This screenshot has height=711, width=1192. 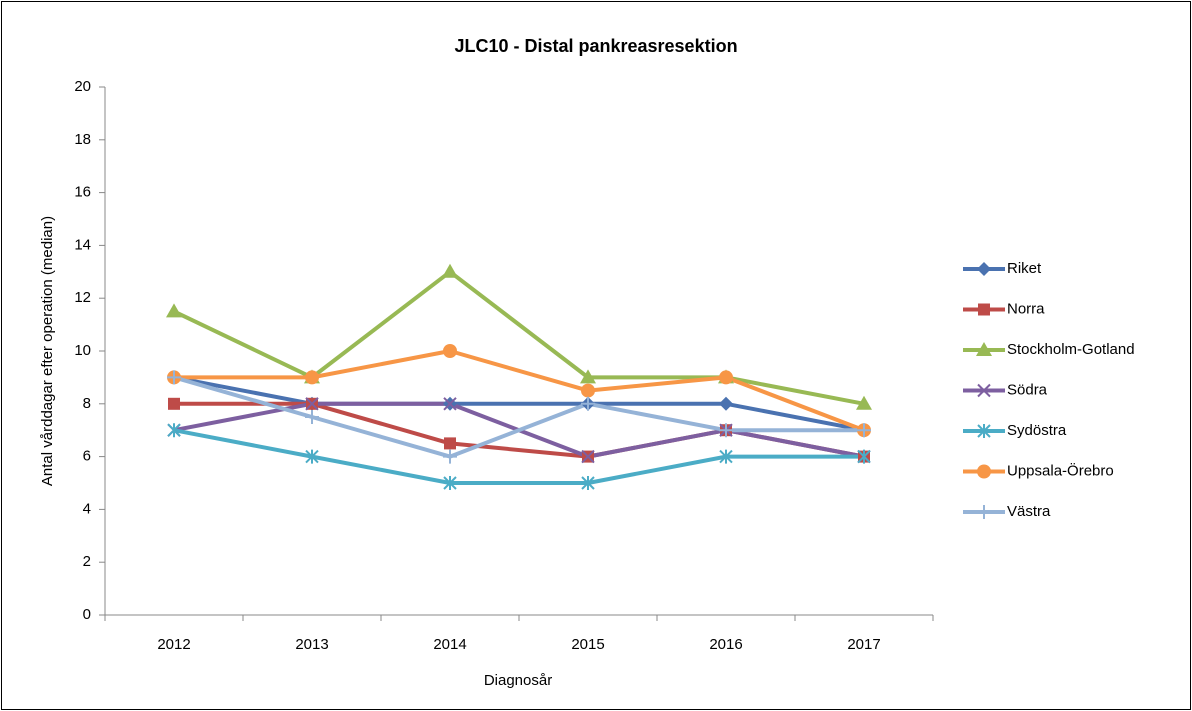 What do you see at coordinates (87, 403) in the screenshot?
I see `y-tick-label: 8` at bounding box center [87, 403].